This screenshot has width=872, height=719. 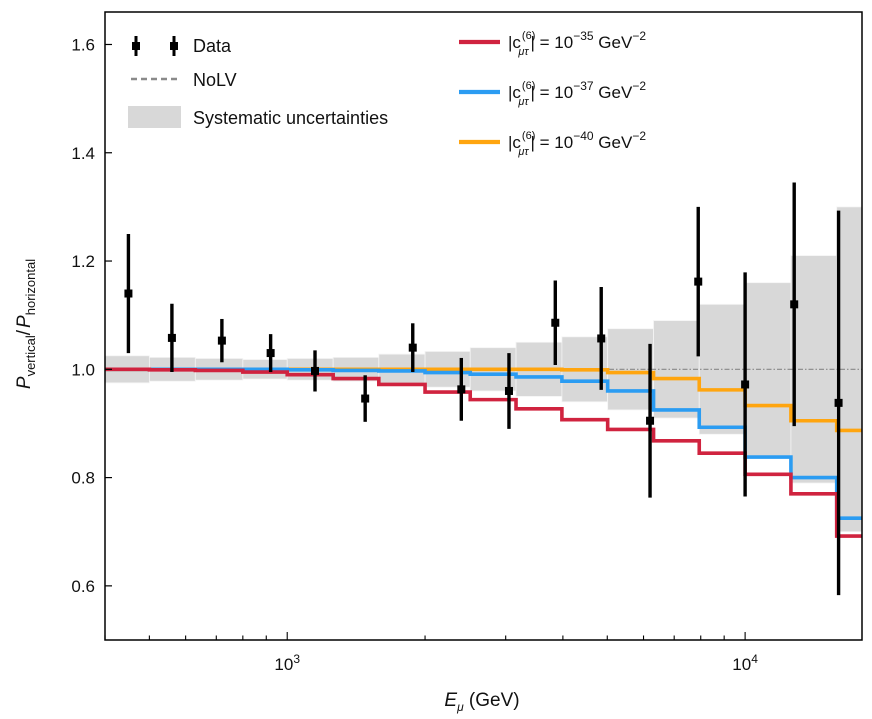 What do you see at coordinates (83, 478) in the screenshot?
I see `y-tick-label: 0.8` at bounding box center [83, 478].